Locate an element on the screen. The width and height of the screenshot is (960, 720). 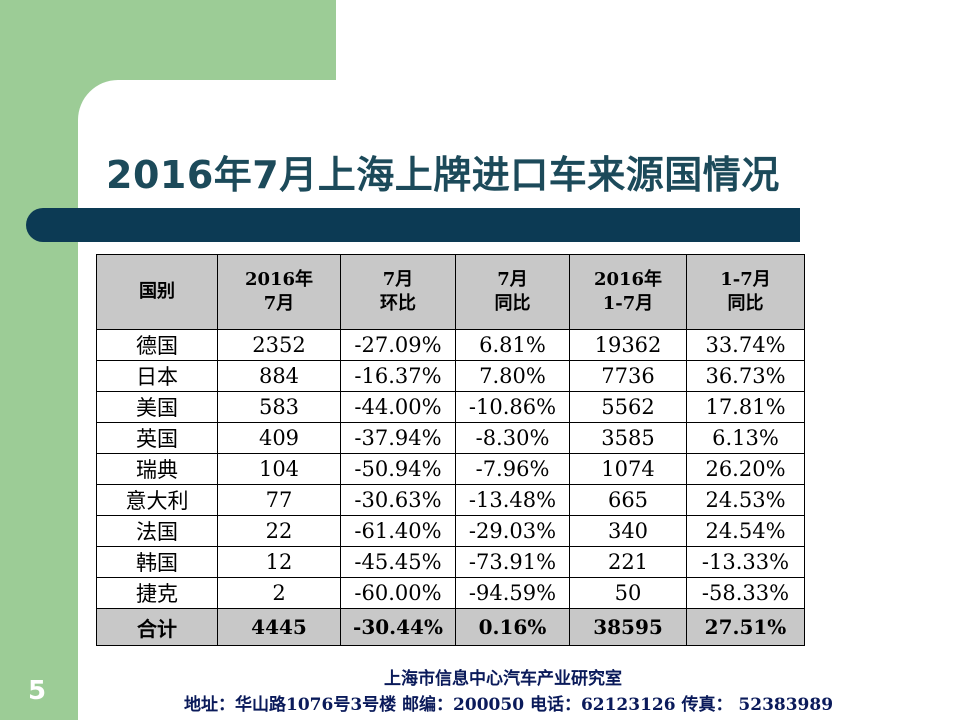
cell-ytd: 50 is located at coordinates (628, 593).